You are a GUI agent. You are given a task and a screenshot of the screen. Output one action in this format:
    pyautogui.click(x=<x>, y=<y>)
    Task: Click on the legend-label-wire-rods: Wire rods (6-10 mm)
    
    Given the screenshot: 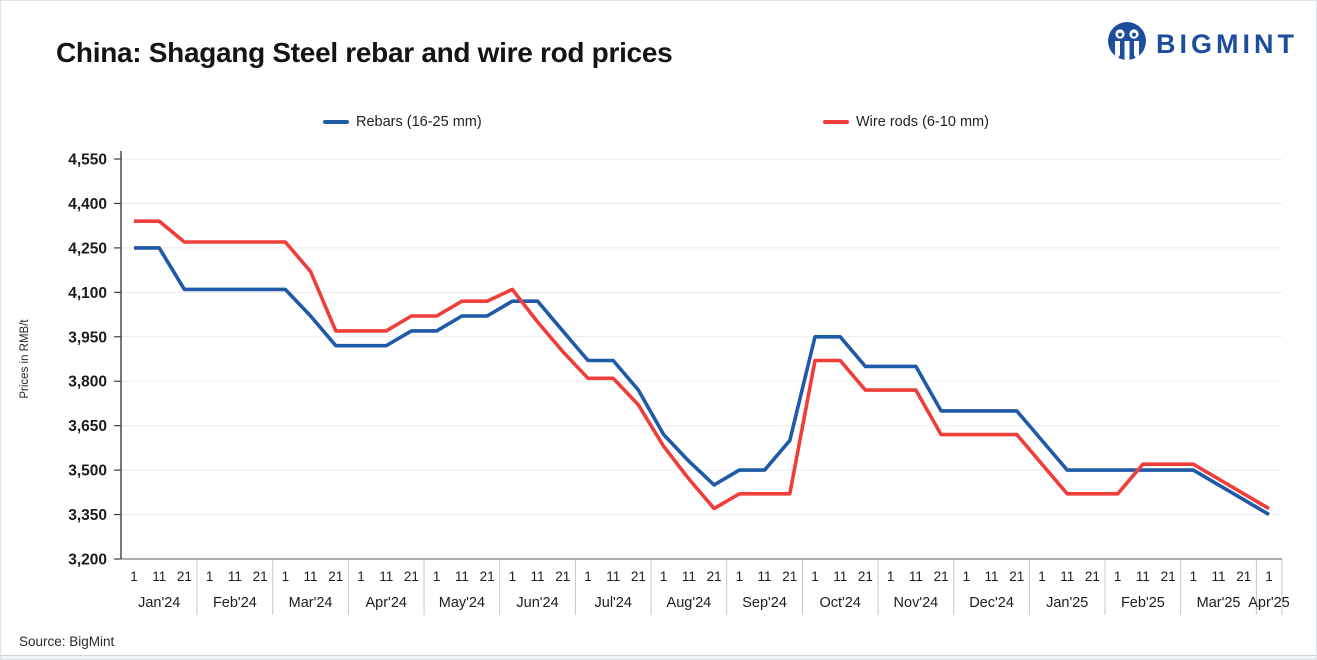 What is the action you would take?
    pyautogui.click(x=922, y=122)
    